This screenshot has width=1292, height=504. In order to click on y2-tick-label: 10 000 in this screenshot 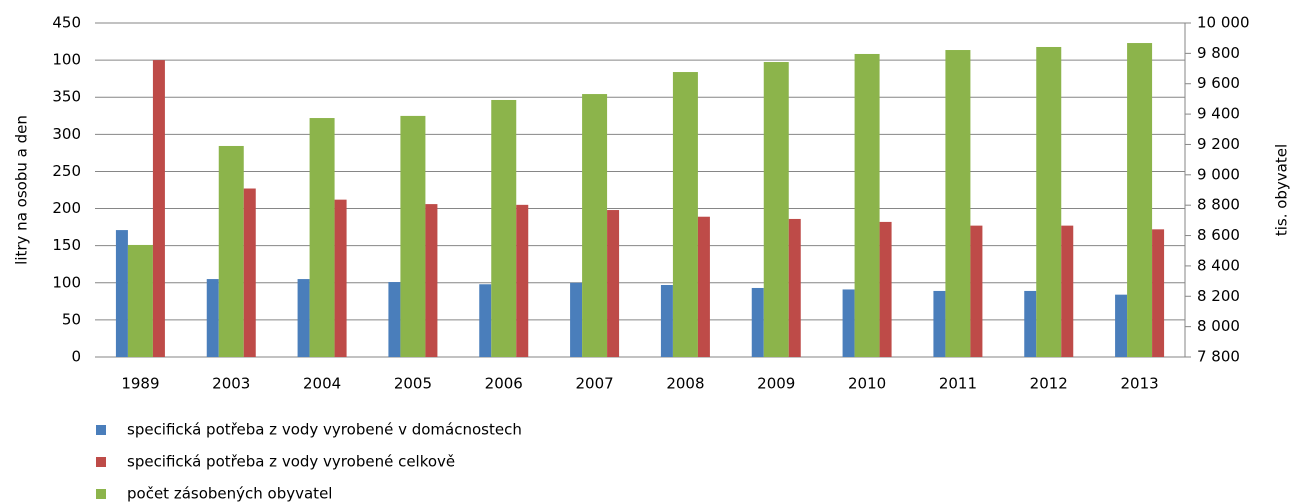, I will do `click(1223, 23)`.